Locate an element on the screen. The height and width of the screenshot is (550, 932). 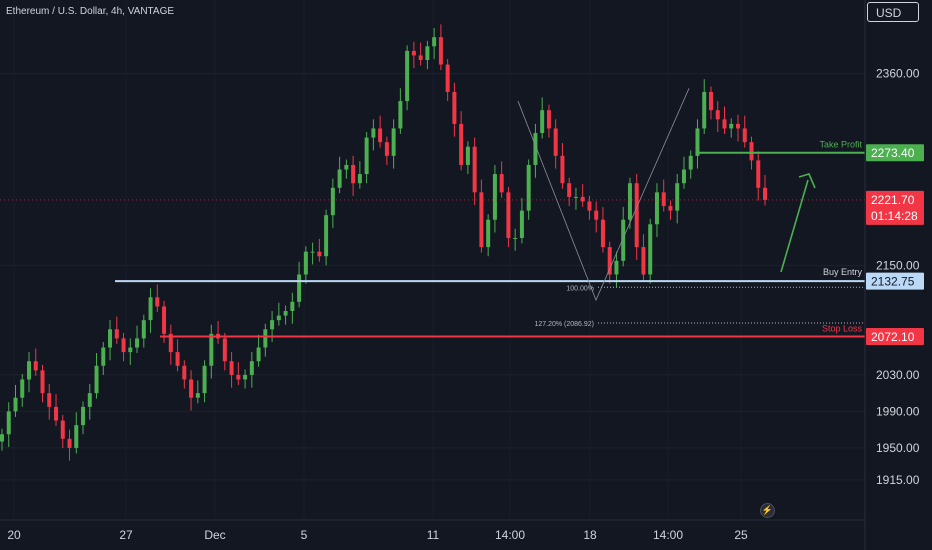
lightning-icon: ⚡ is located at coordinates (767, 510).